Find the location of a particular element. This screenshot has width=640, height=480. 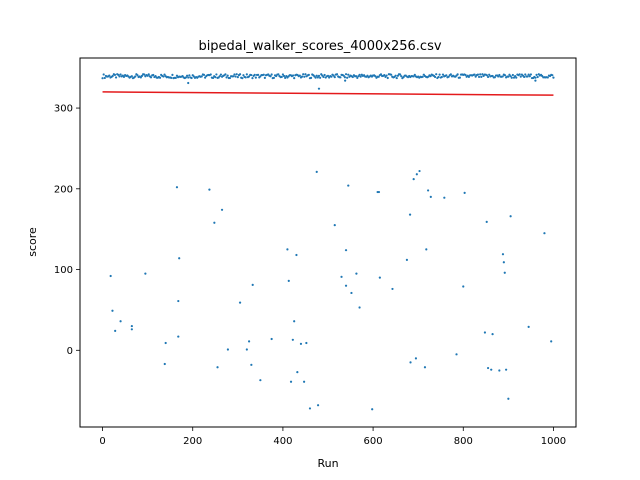

x-tick-label: 600 is located at coordinates (373, 441).